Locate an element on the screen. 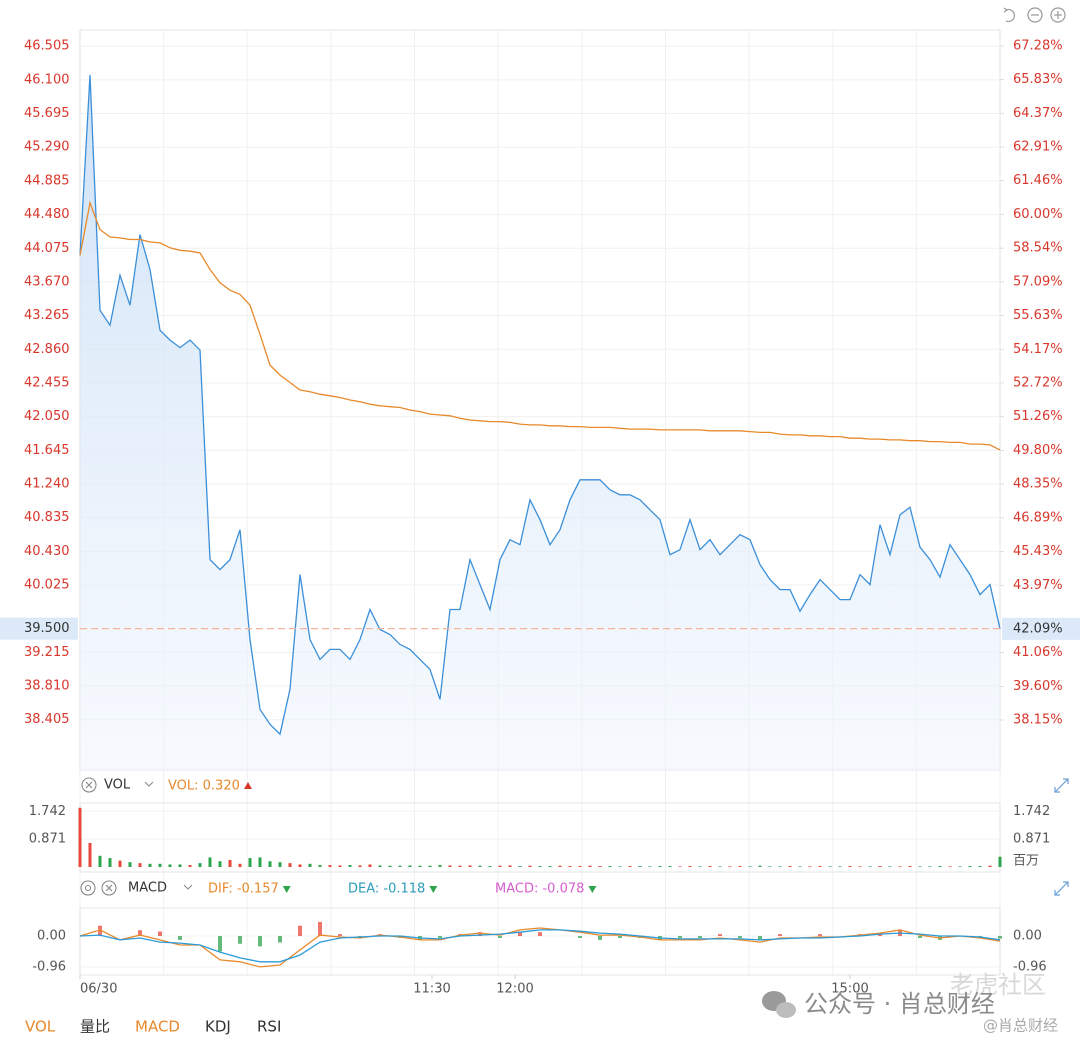 The height and width of the screenshot is (1050, 1080). wechat-icon is located at coordinates (779, 1004).